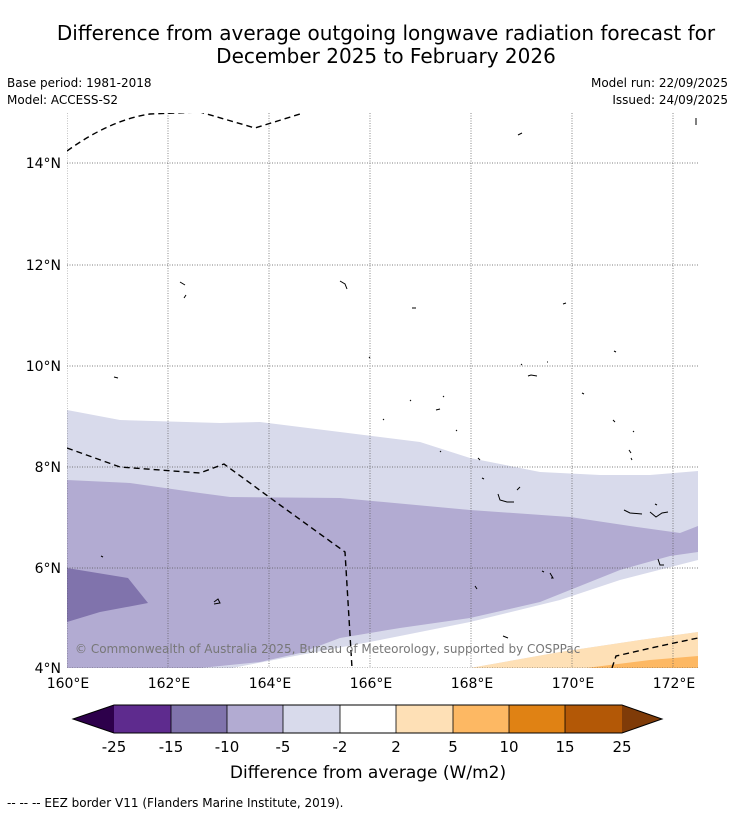  Describe the element at coordinates (508, 747) in the screenshot. I see `colorbar-tick: 10` at that location.